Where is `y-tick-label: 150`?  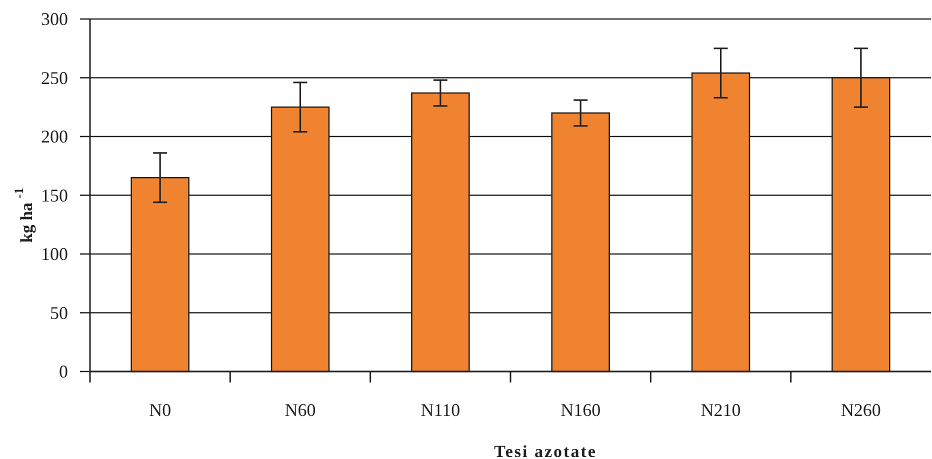
y-tick-label: 150 is located at coordinates (54, 195).